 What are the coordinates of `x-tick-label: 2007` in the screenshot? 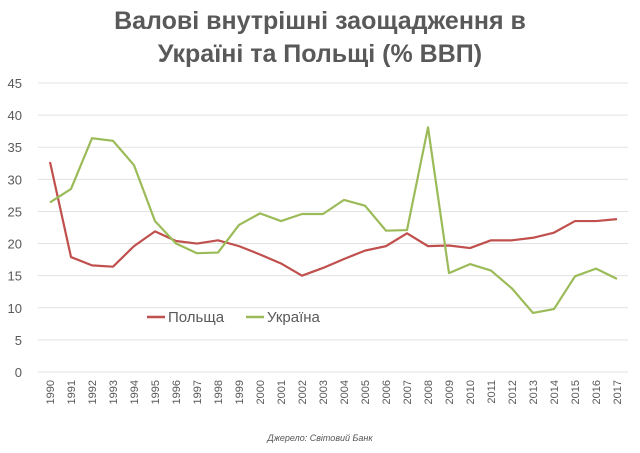 It's located at (408, 392).